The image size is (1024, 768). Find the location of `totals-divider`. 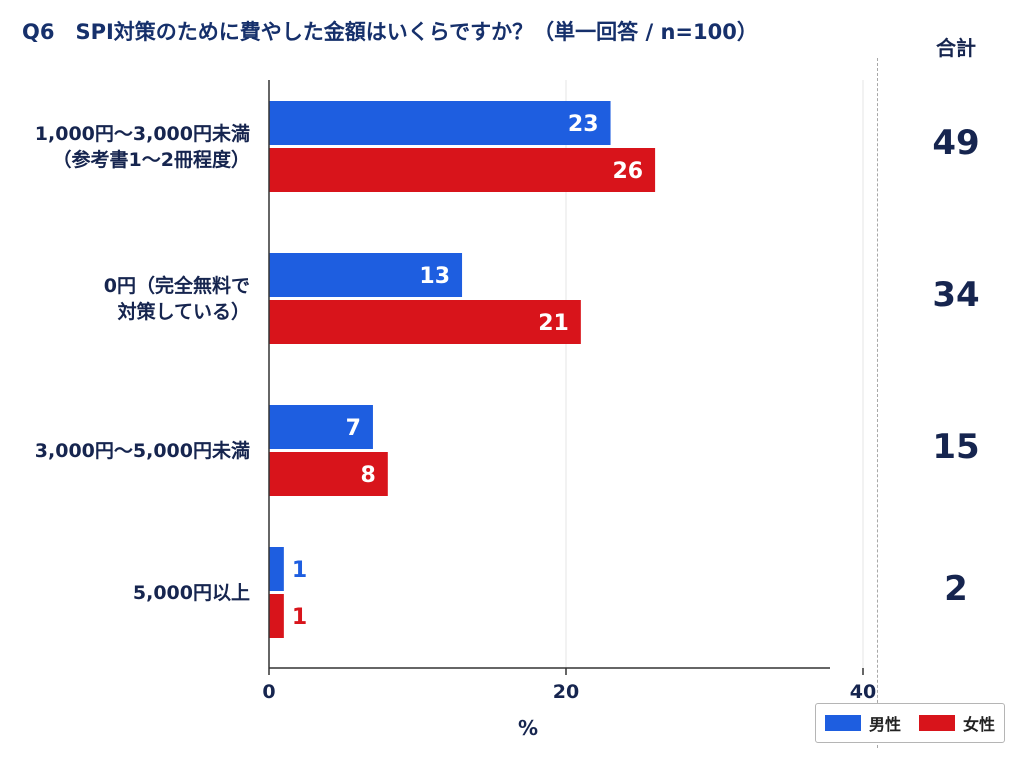

totals-divider is located at coordinates (877, 403).